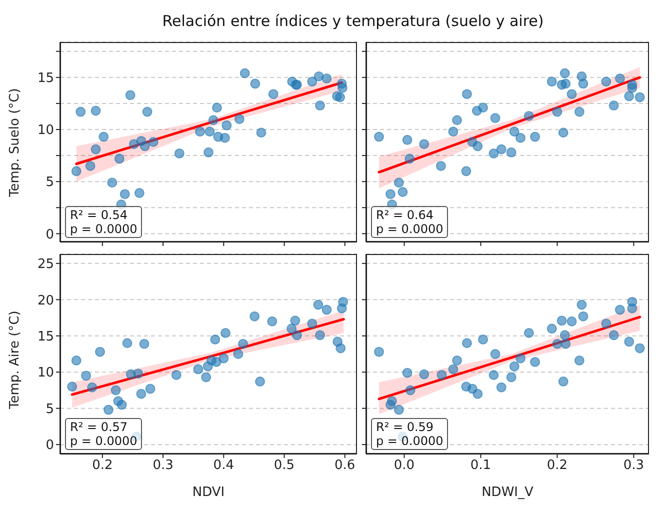  I want to click on annotation: R² = 0.64, so click(405, 215).